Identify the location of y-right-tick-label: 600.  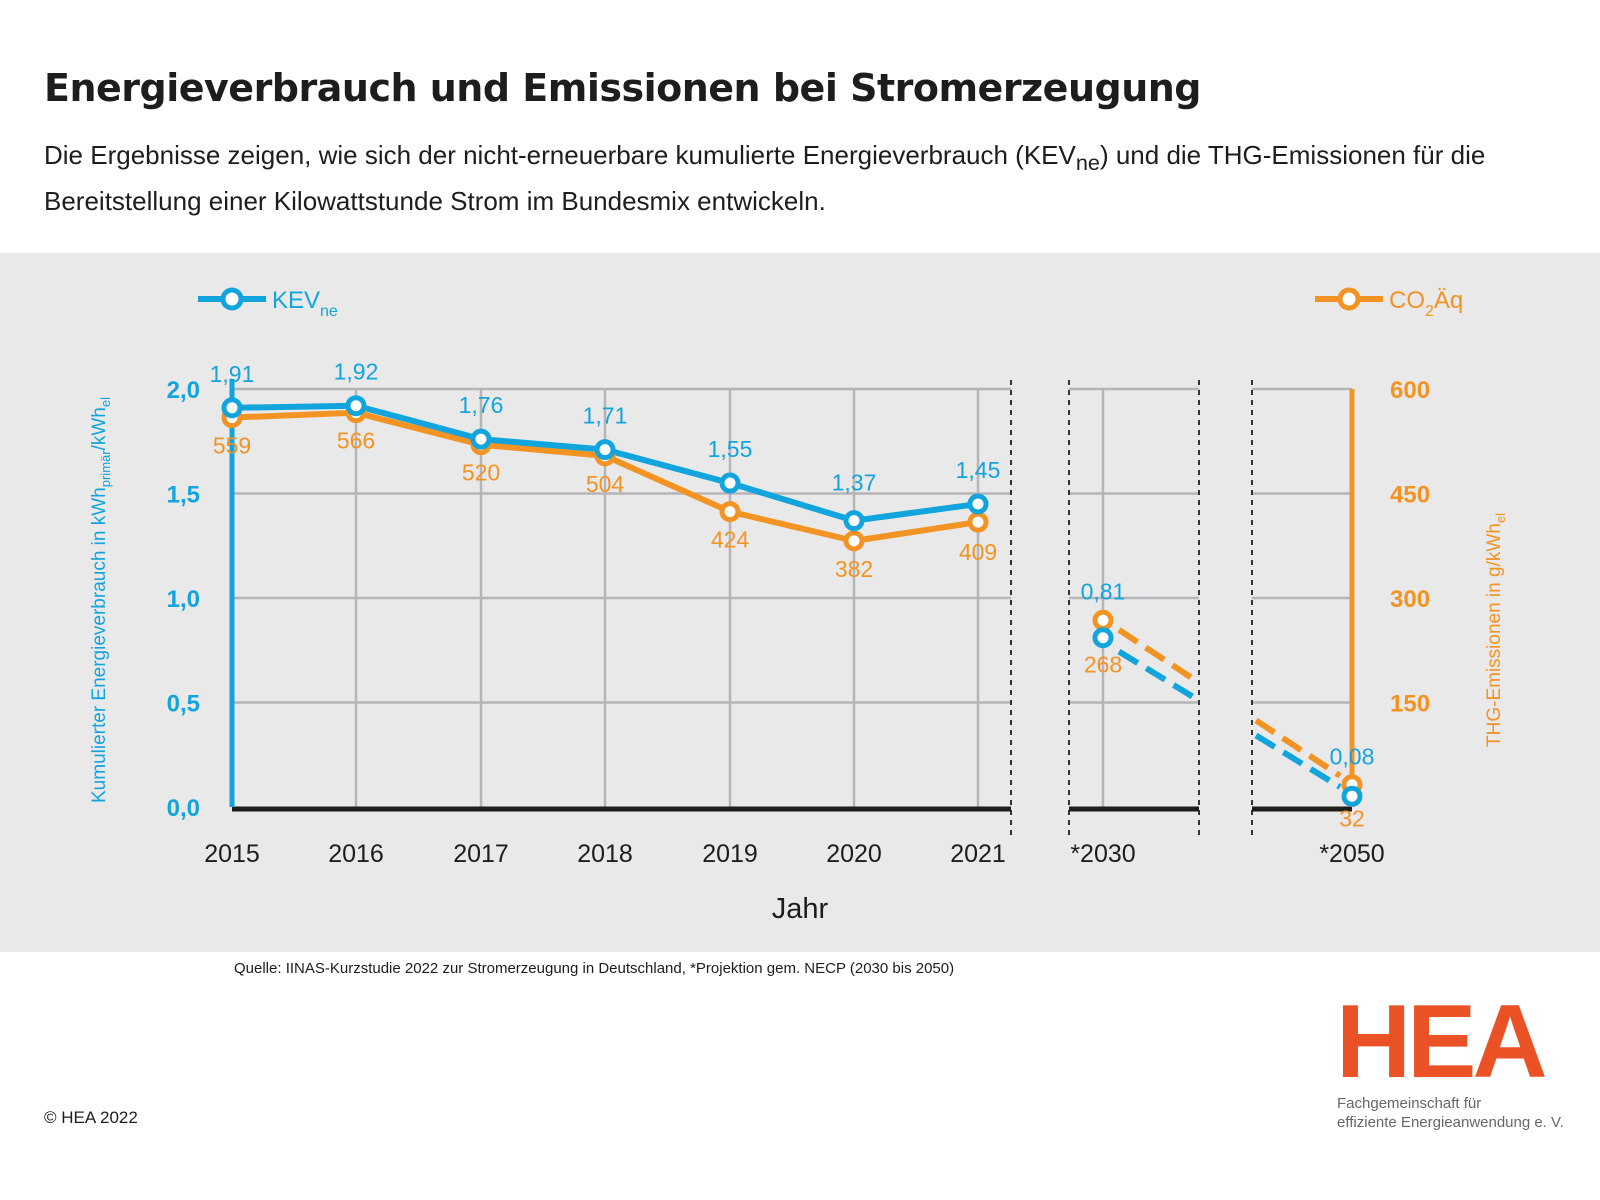
(1410, 390).